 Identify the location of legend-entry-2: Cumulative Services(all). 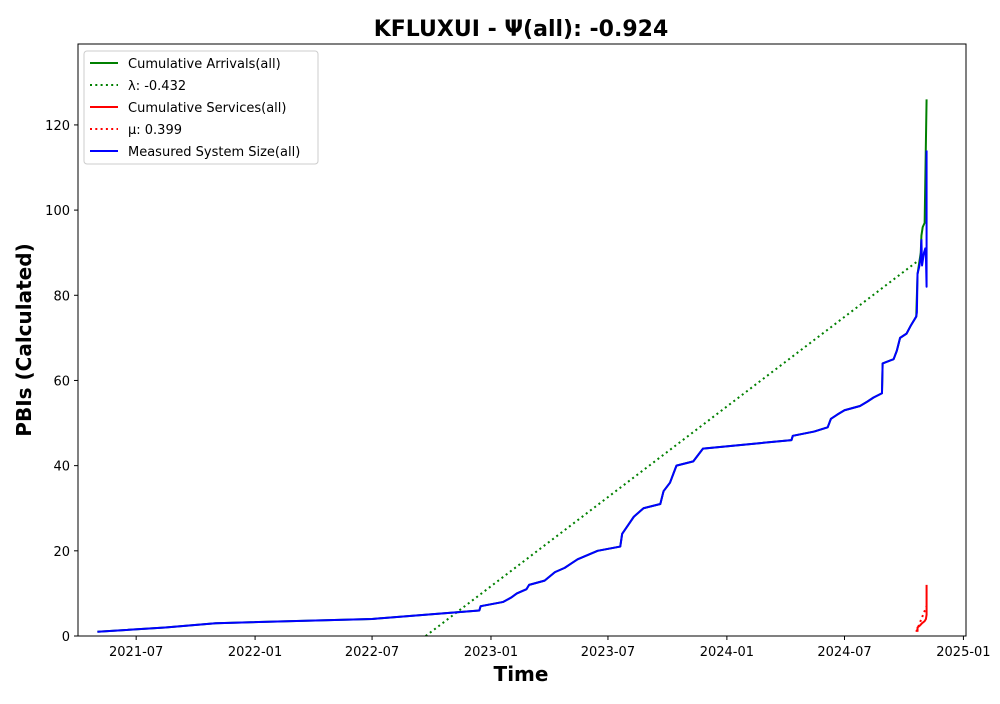
(207, 108).